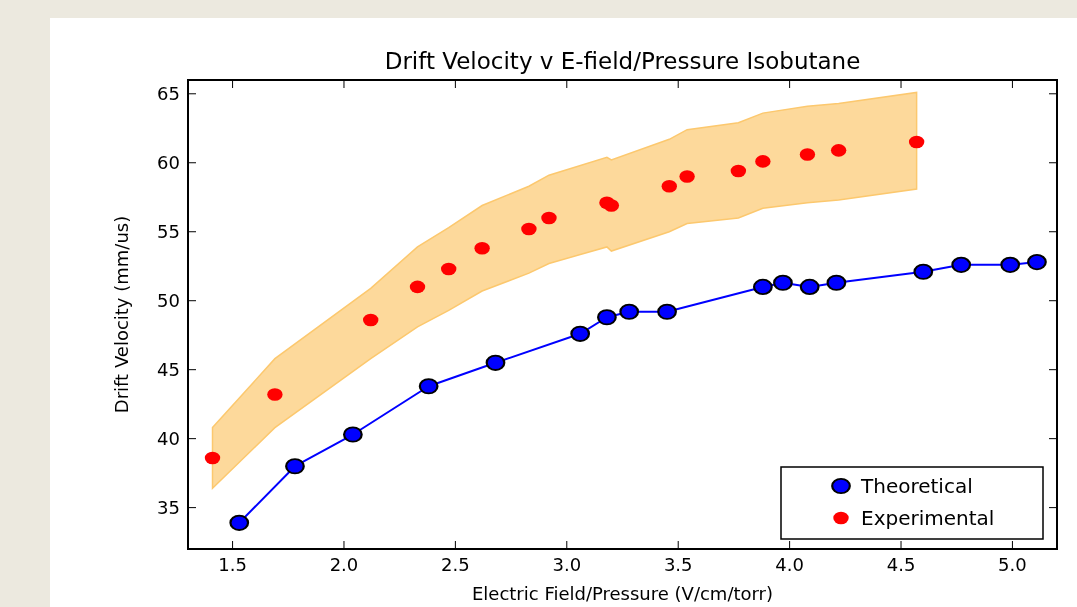 The image size is (1077, 607). What do you see at coordinates (622, 61) in the screenshot?
I see `chart-title: Drift Velocity v E-field/Pressure Isobutane` at bounding box center [622, 61].